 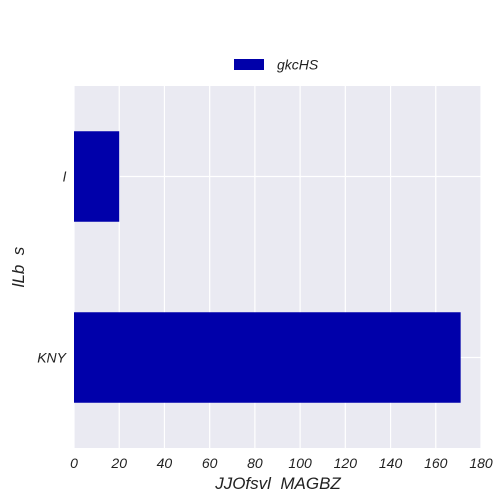 What do you see at coordinates (391, 463) in the screenshot?
I see `x-tick-label: 140` at bounding box center [391, 463].